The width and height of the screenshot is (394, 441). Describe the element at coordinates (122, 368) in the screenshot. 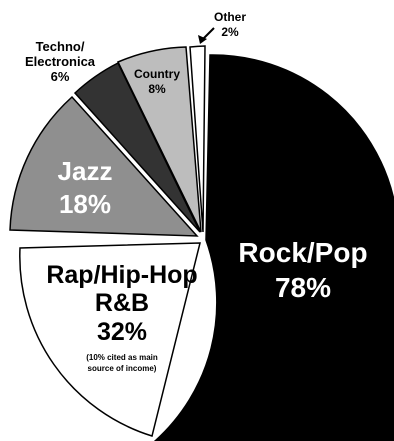

I see `label-rap-note-line2: source of income)` at that location.